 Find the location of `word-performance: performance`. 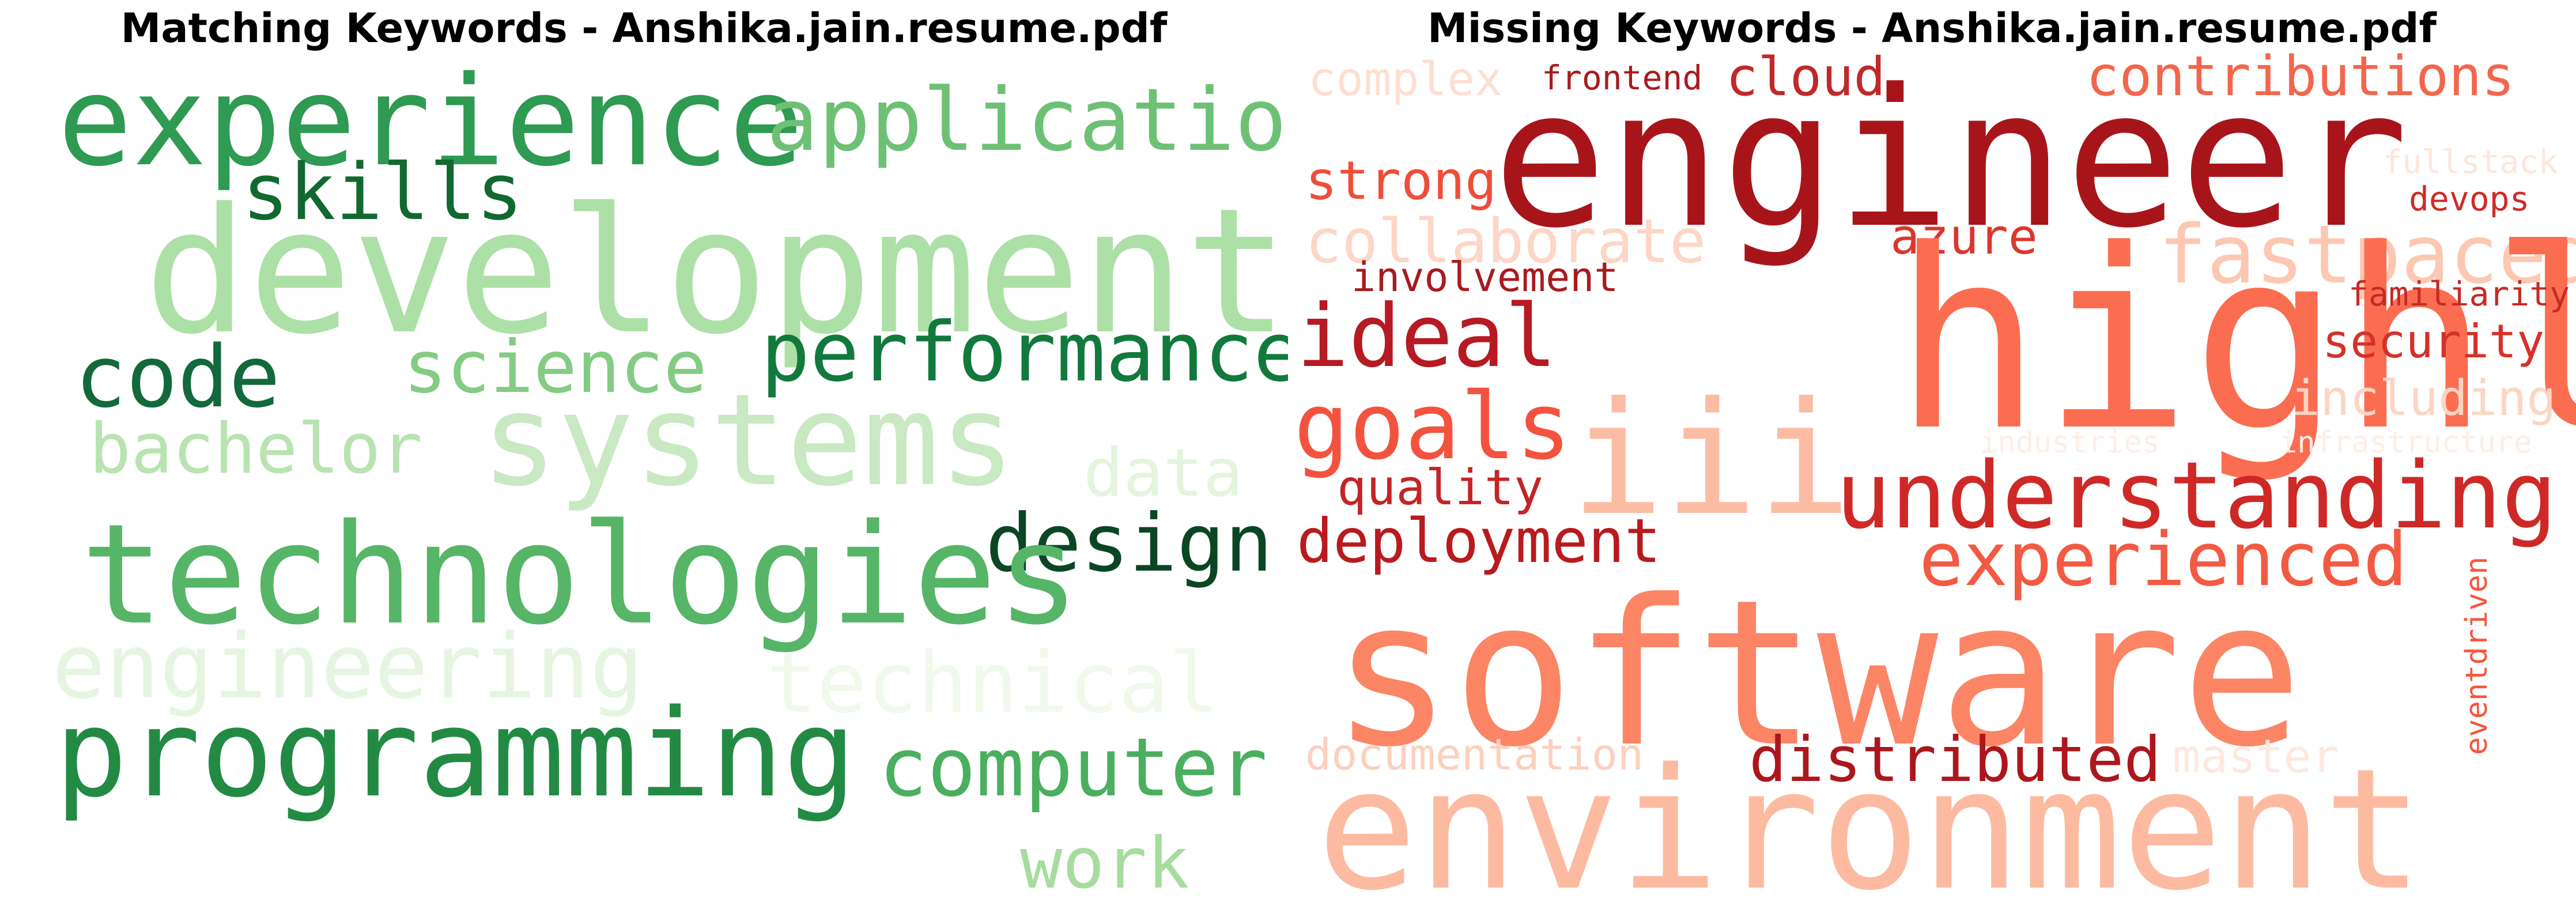

word-performance: performance is located at coordinates (1024, 353).